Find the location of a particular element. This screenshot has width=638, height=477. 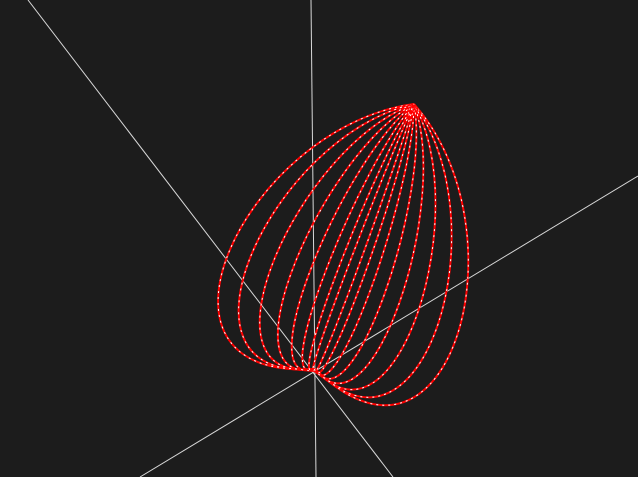

loop-curve-5-right is located at coordinates (352, 237).